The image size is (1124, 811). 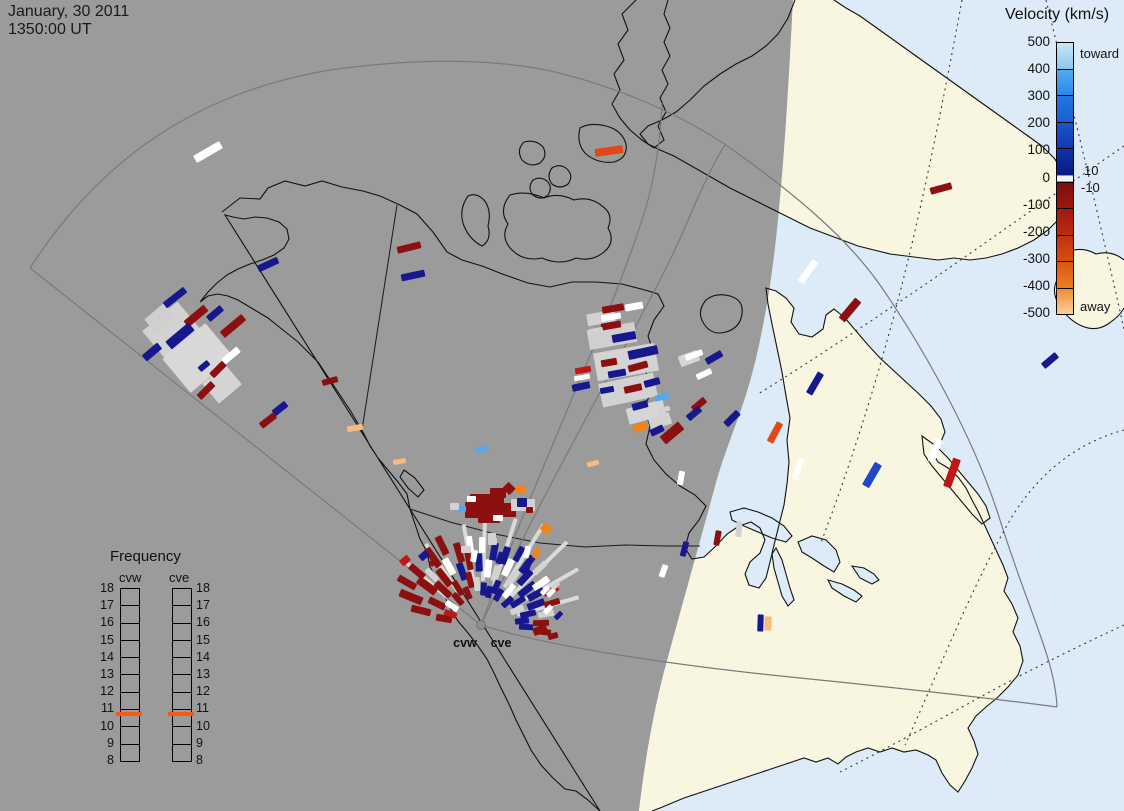 I want to click on map-label-cvw: cvw, so click(x=465, y=643).